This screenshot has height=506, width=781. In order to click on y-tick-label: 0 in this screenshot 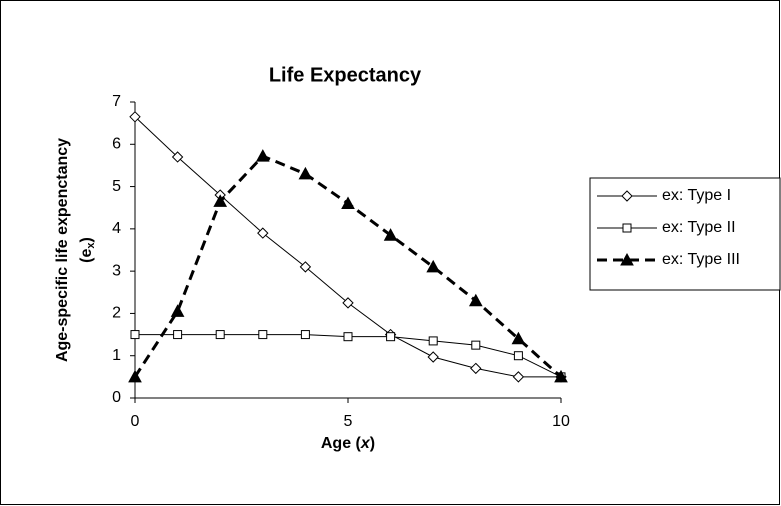, I will do `click(116, 397)`.